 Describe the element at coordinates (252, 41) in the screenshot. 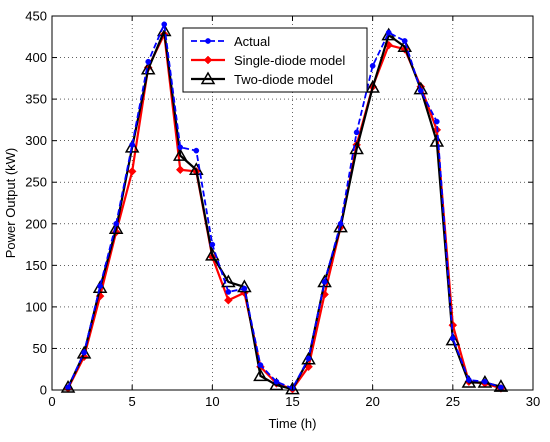

I see `legend-label: Actual` at that location.